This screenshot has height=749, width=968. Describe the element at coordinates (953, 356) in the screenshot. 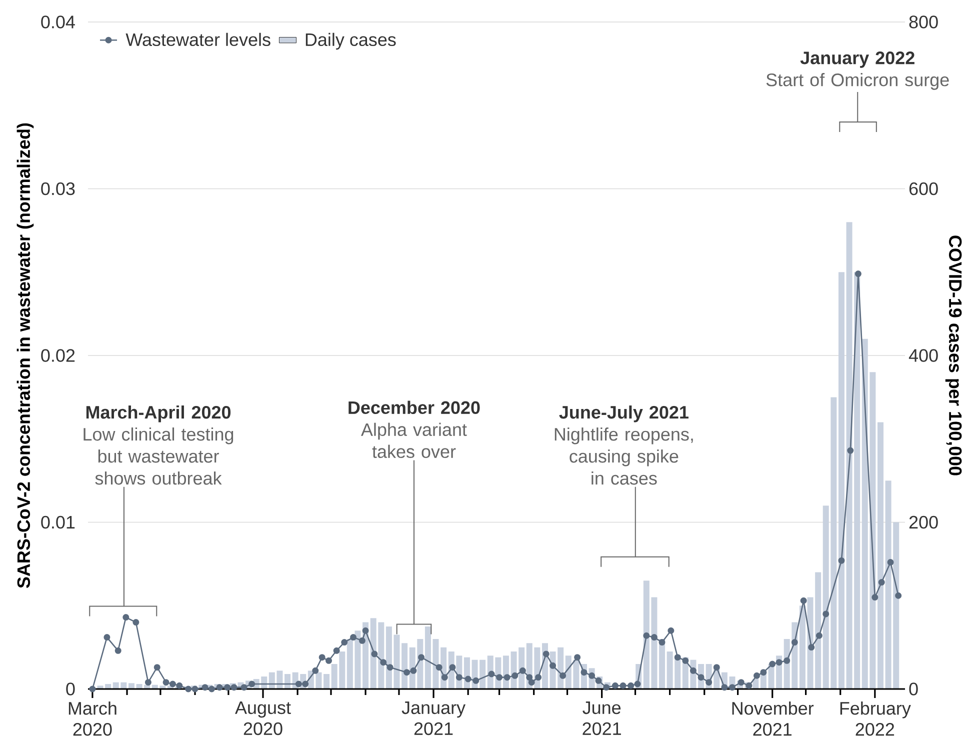

I see `y2-axis-title: COVID-19 cases per 100,000` at that location.